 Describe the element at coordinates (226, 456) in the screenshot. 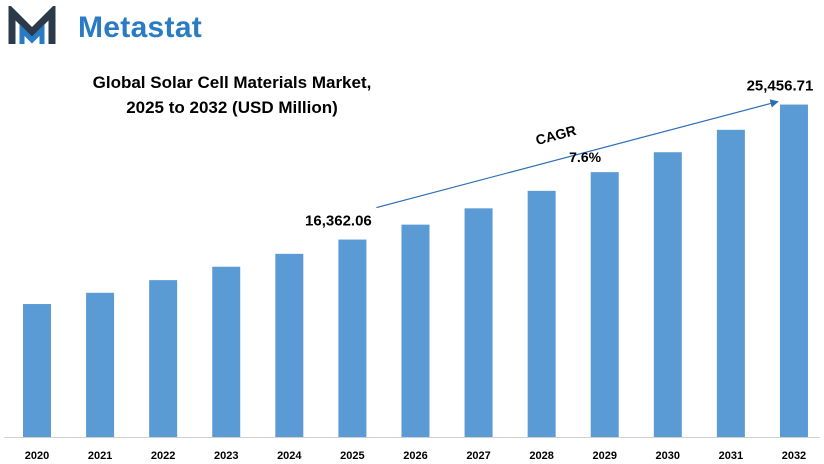

I see `x-tick-label-2023: 2023` at that location.